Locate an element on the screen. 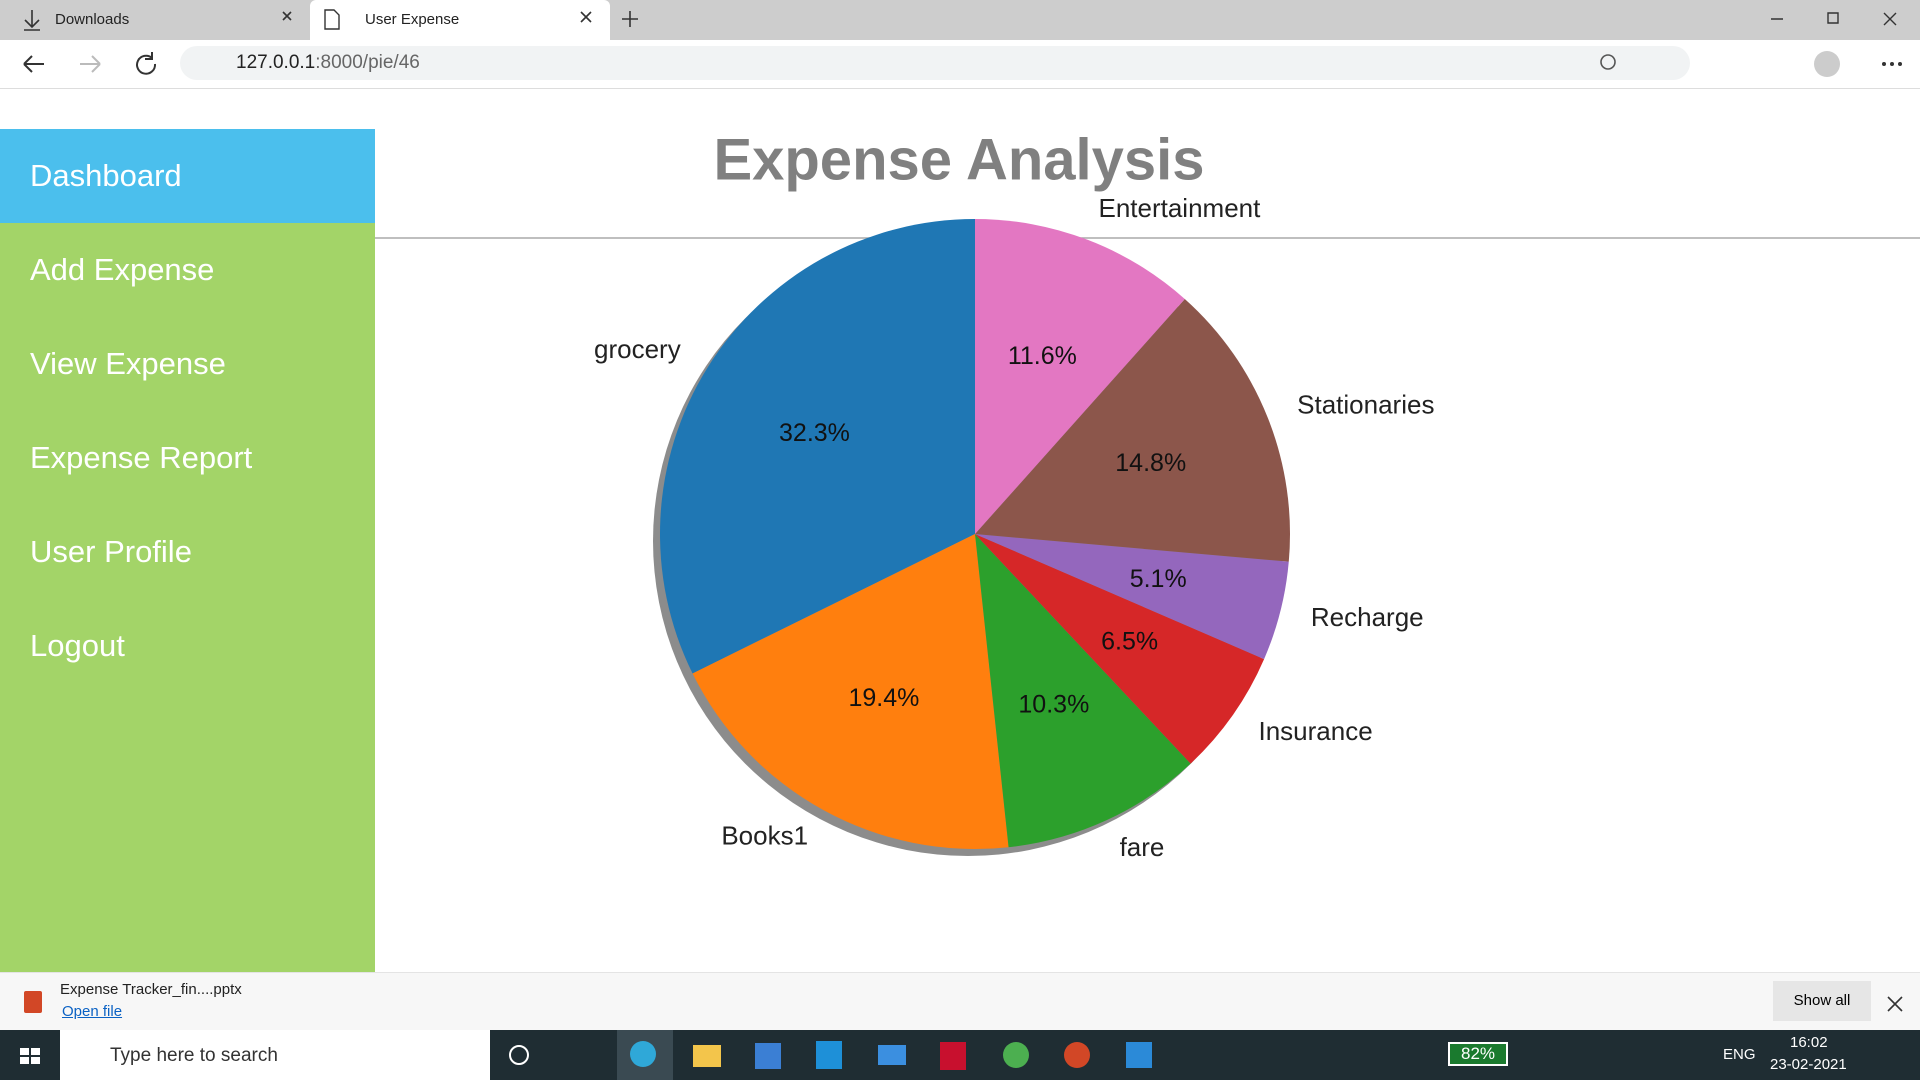 The width and height of the screenshot is (1920, 1080). download-file: Expense Tracker_fin....pptx is located at coordinates (151, 989).